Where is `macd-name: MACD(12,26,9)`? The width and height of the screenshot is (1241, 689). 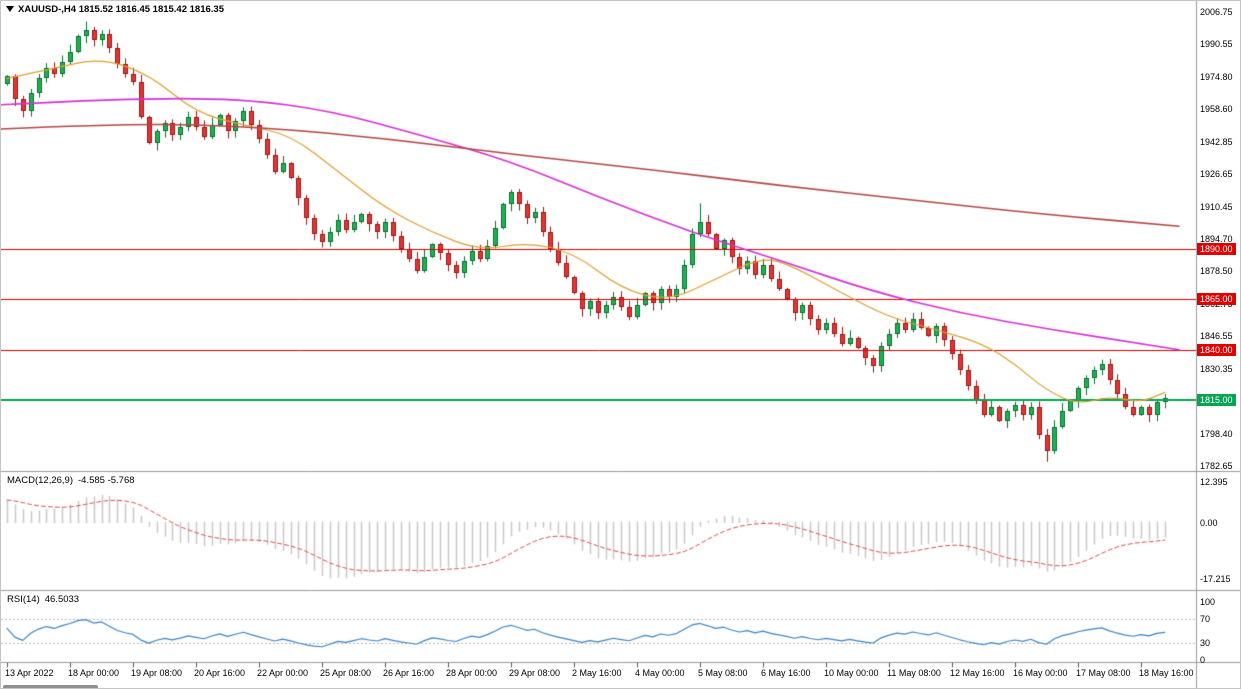
macd-name: MACD(12,26,9) is located at coordinates (40, 480).